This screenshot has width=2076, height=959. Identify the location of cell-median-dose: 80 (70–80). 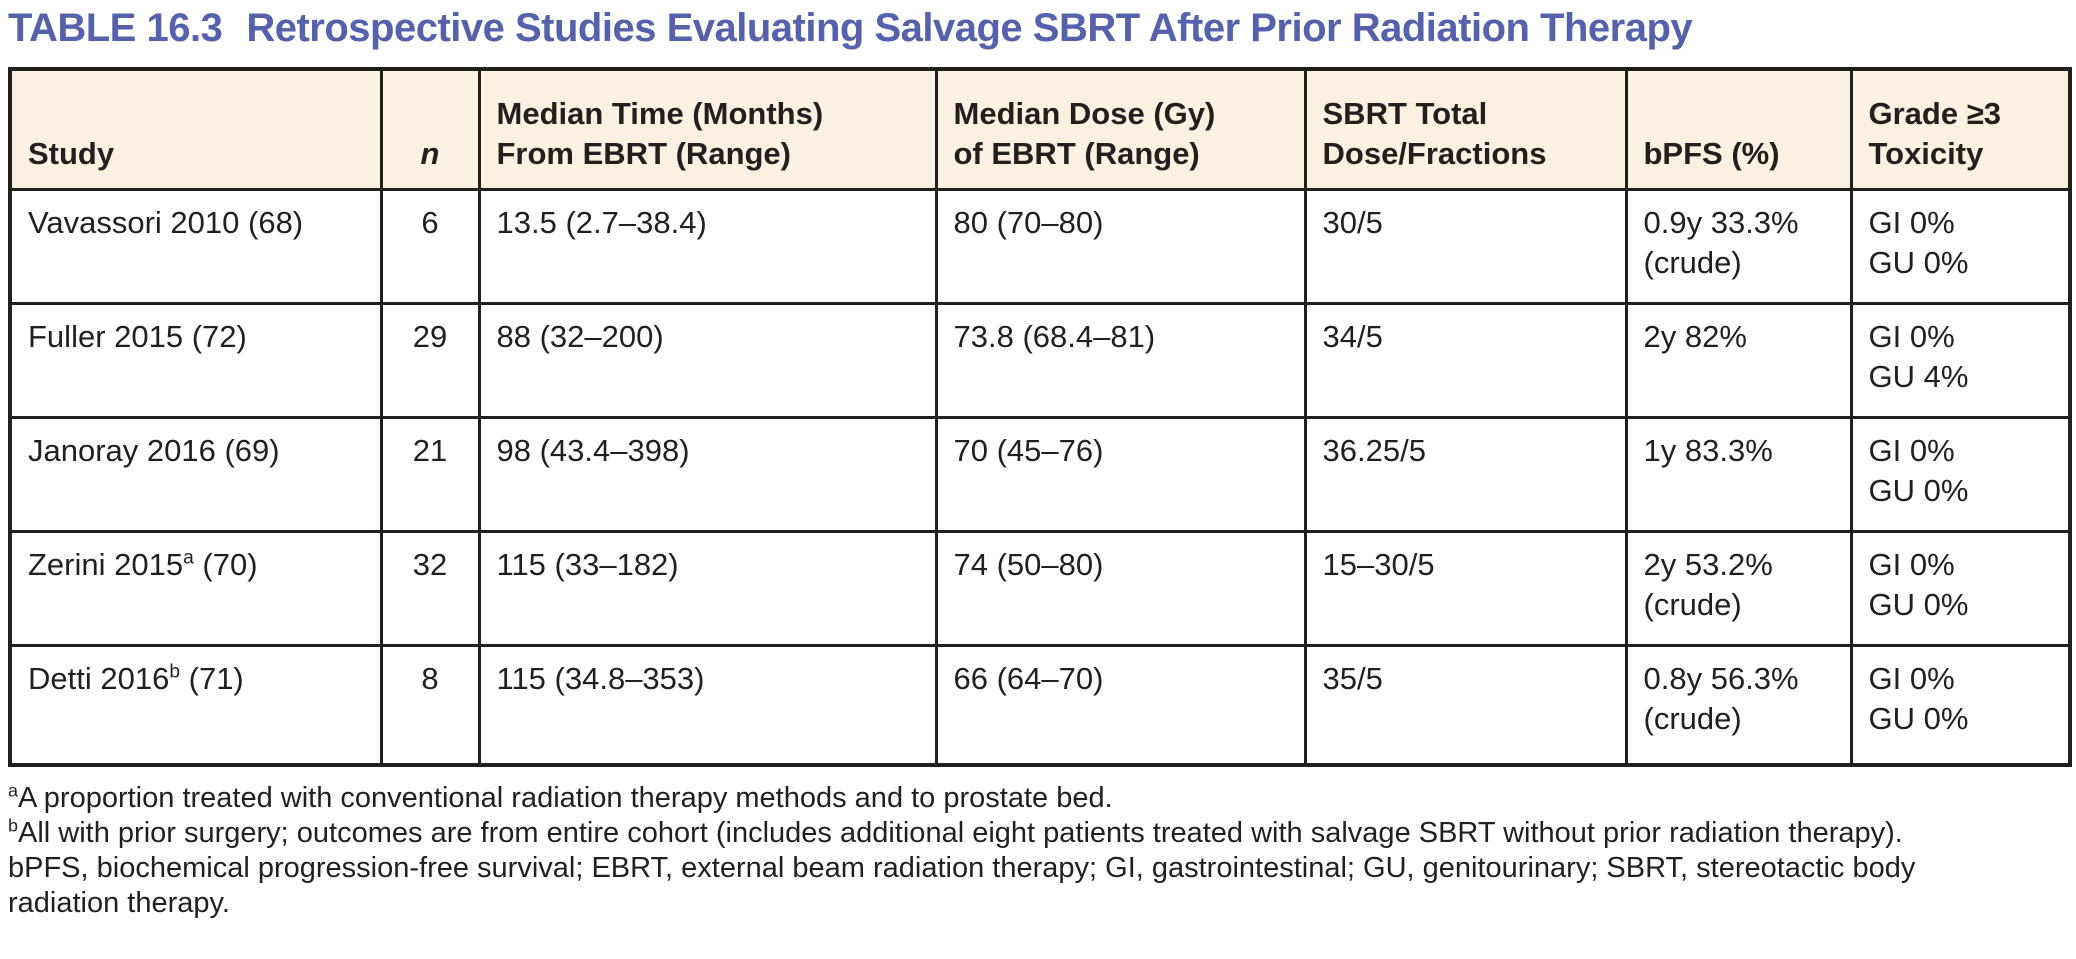
(1120, 246).